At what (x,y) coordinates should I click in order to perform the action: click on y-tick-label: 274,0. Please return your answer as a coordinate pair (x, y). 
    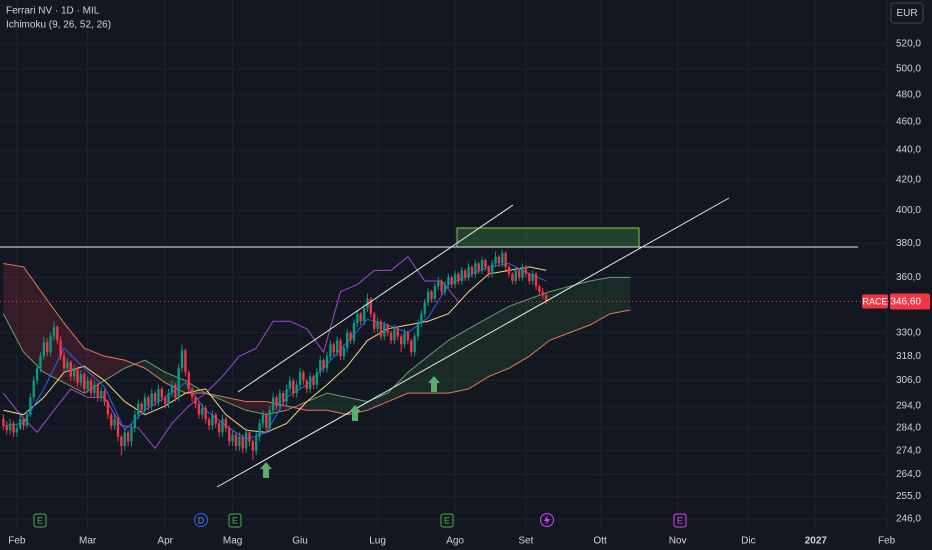
    Looking at the image, I should click on (908, 450).